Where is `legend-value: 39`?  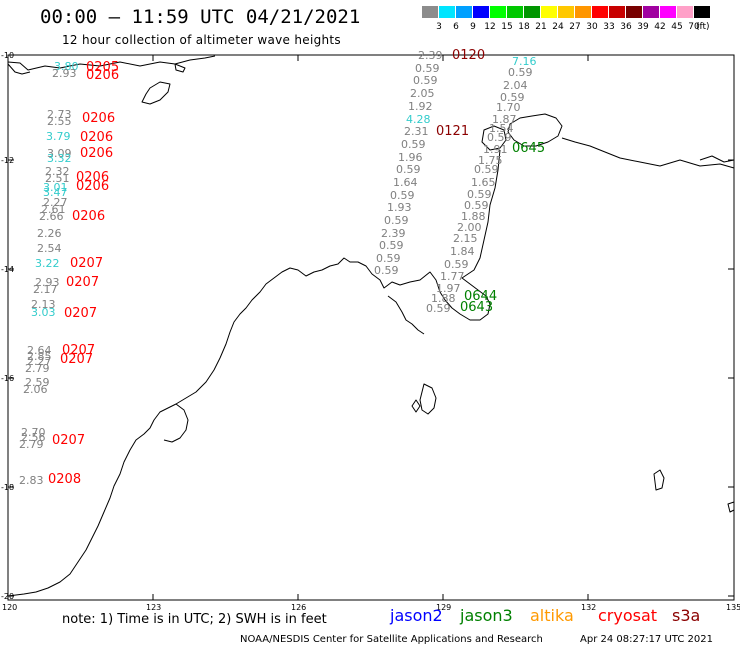
legend-value: 39 is located at coordinates (643, 27).